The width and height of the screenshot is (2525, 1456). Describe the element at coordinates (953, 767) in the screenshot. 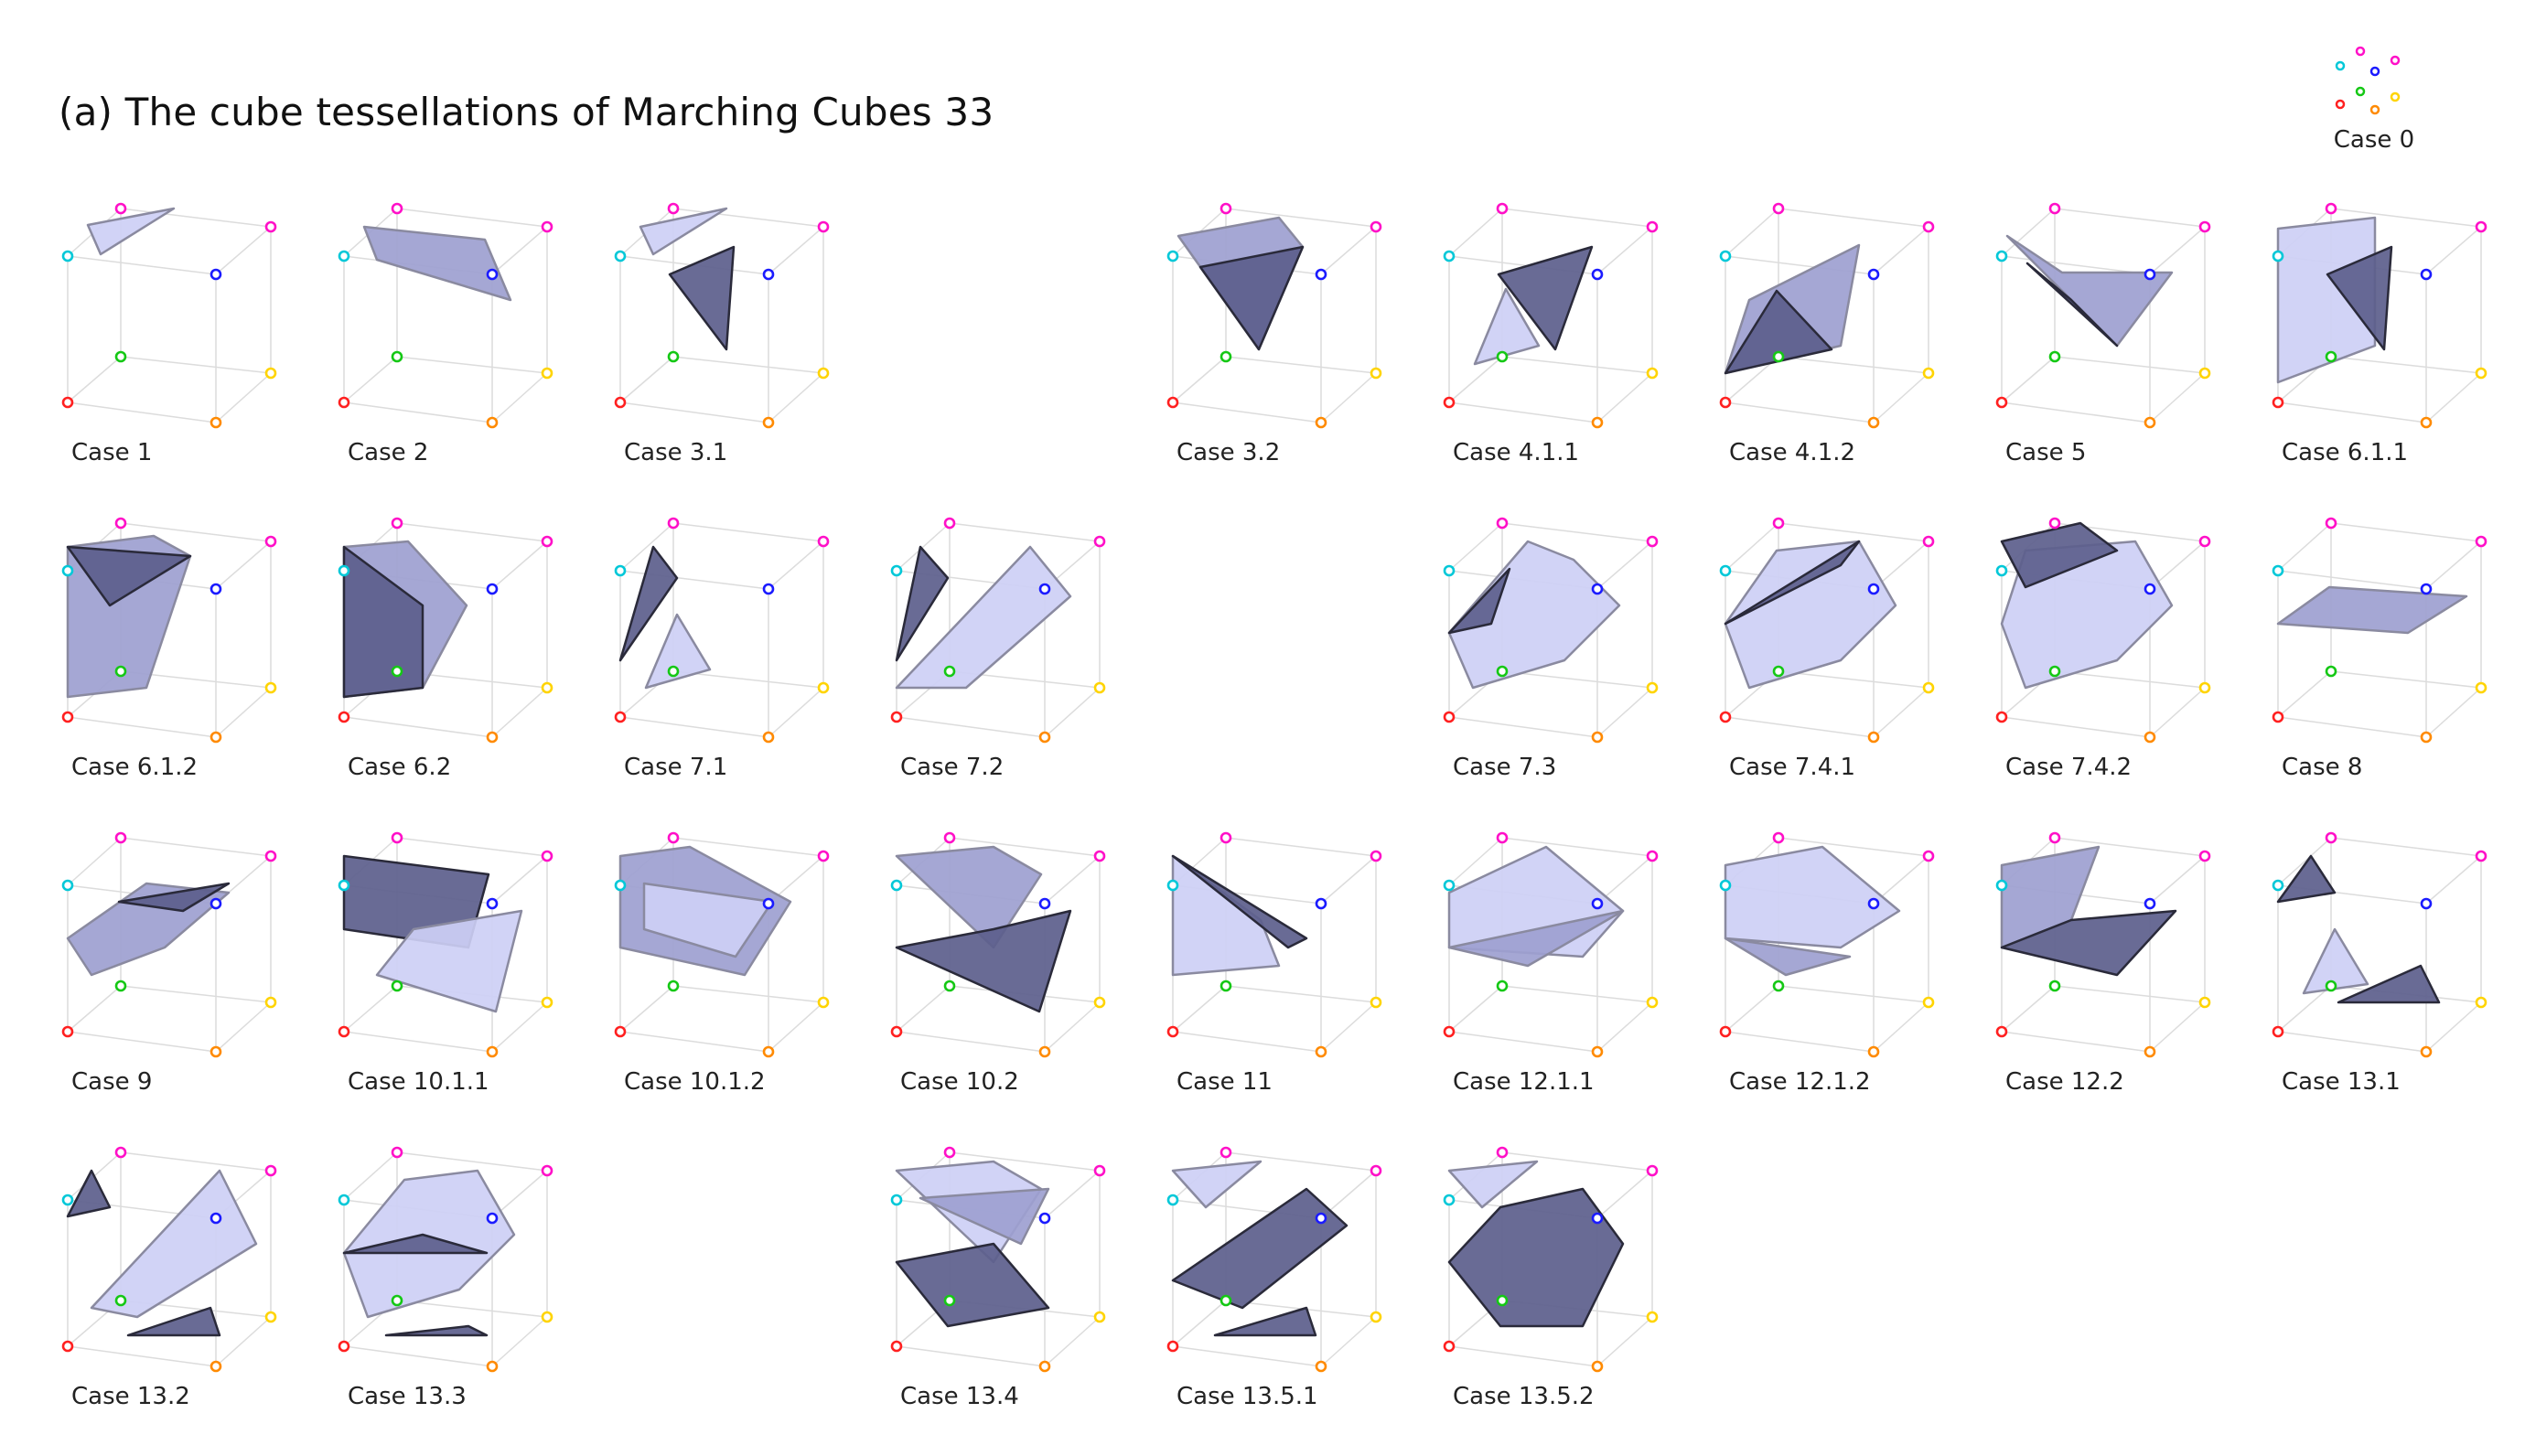

I see `case-label: Case 7.2` at that location.